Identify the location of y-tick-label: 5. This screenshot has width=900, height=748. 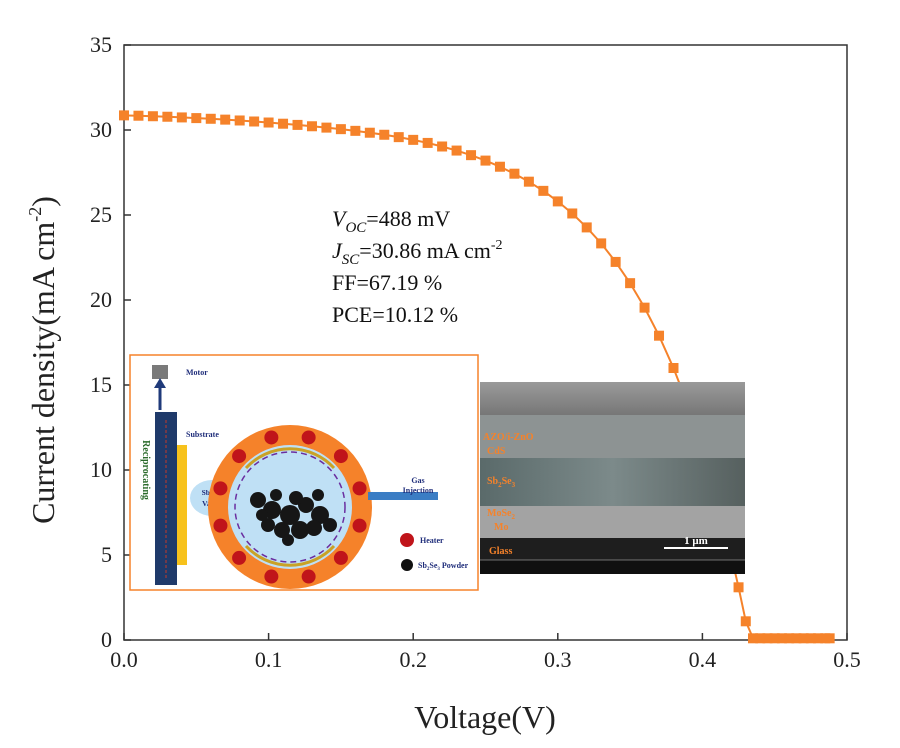
(106, 554).